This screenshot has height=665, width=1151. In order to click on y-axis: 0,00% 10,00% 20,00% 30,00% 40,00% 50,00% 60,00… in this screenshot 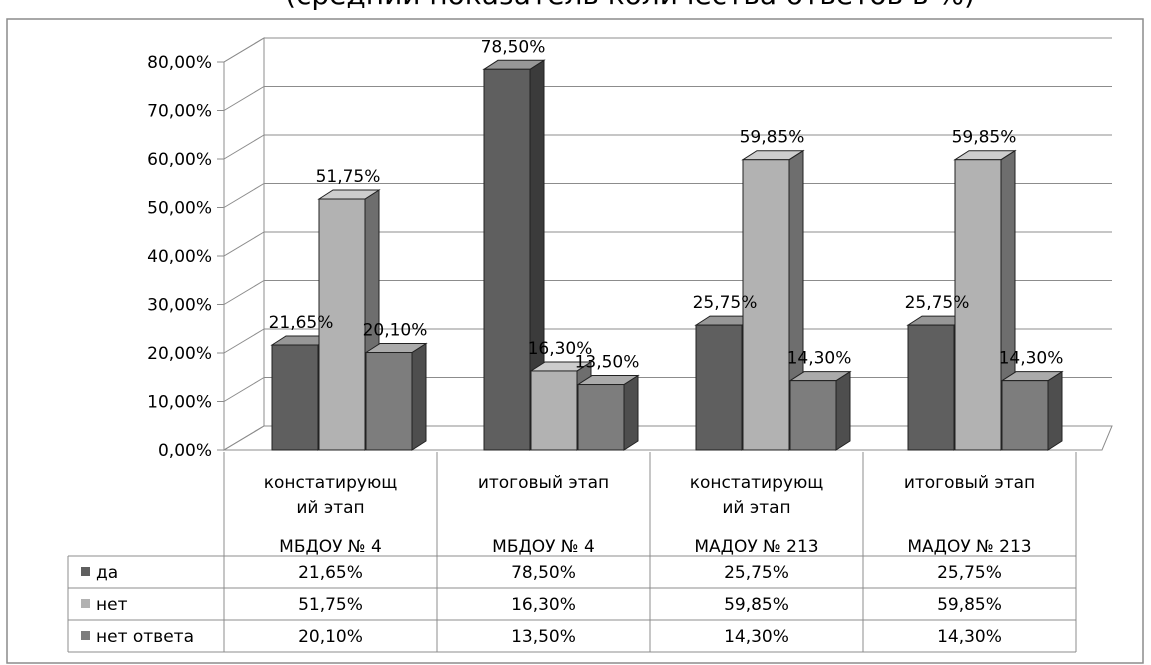, I will do `click(186, 257)`.